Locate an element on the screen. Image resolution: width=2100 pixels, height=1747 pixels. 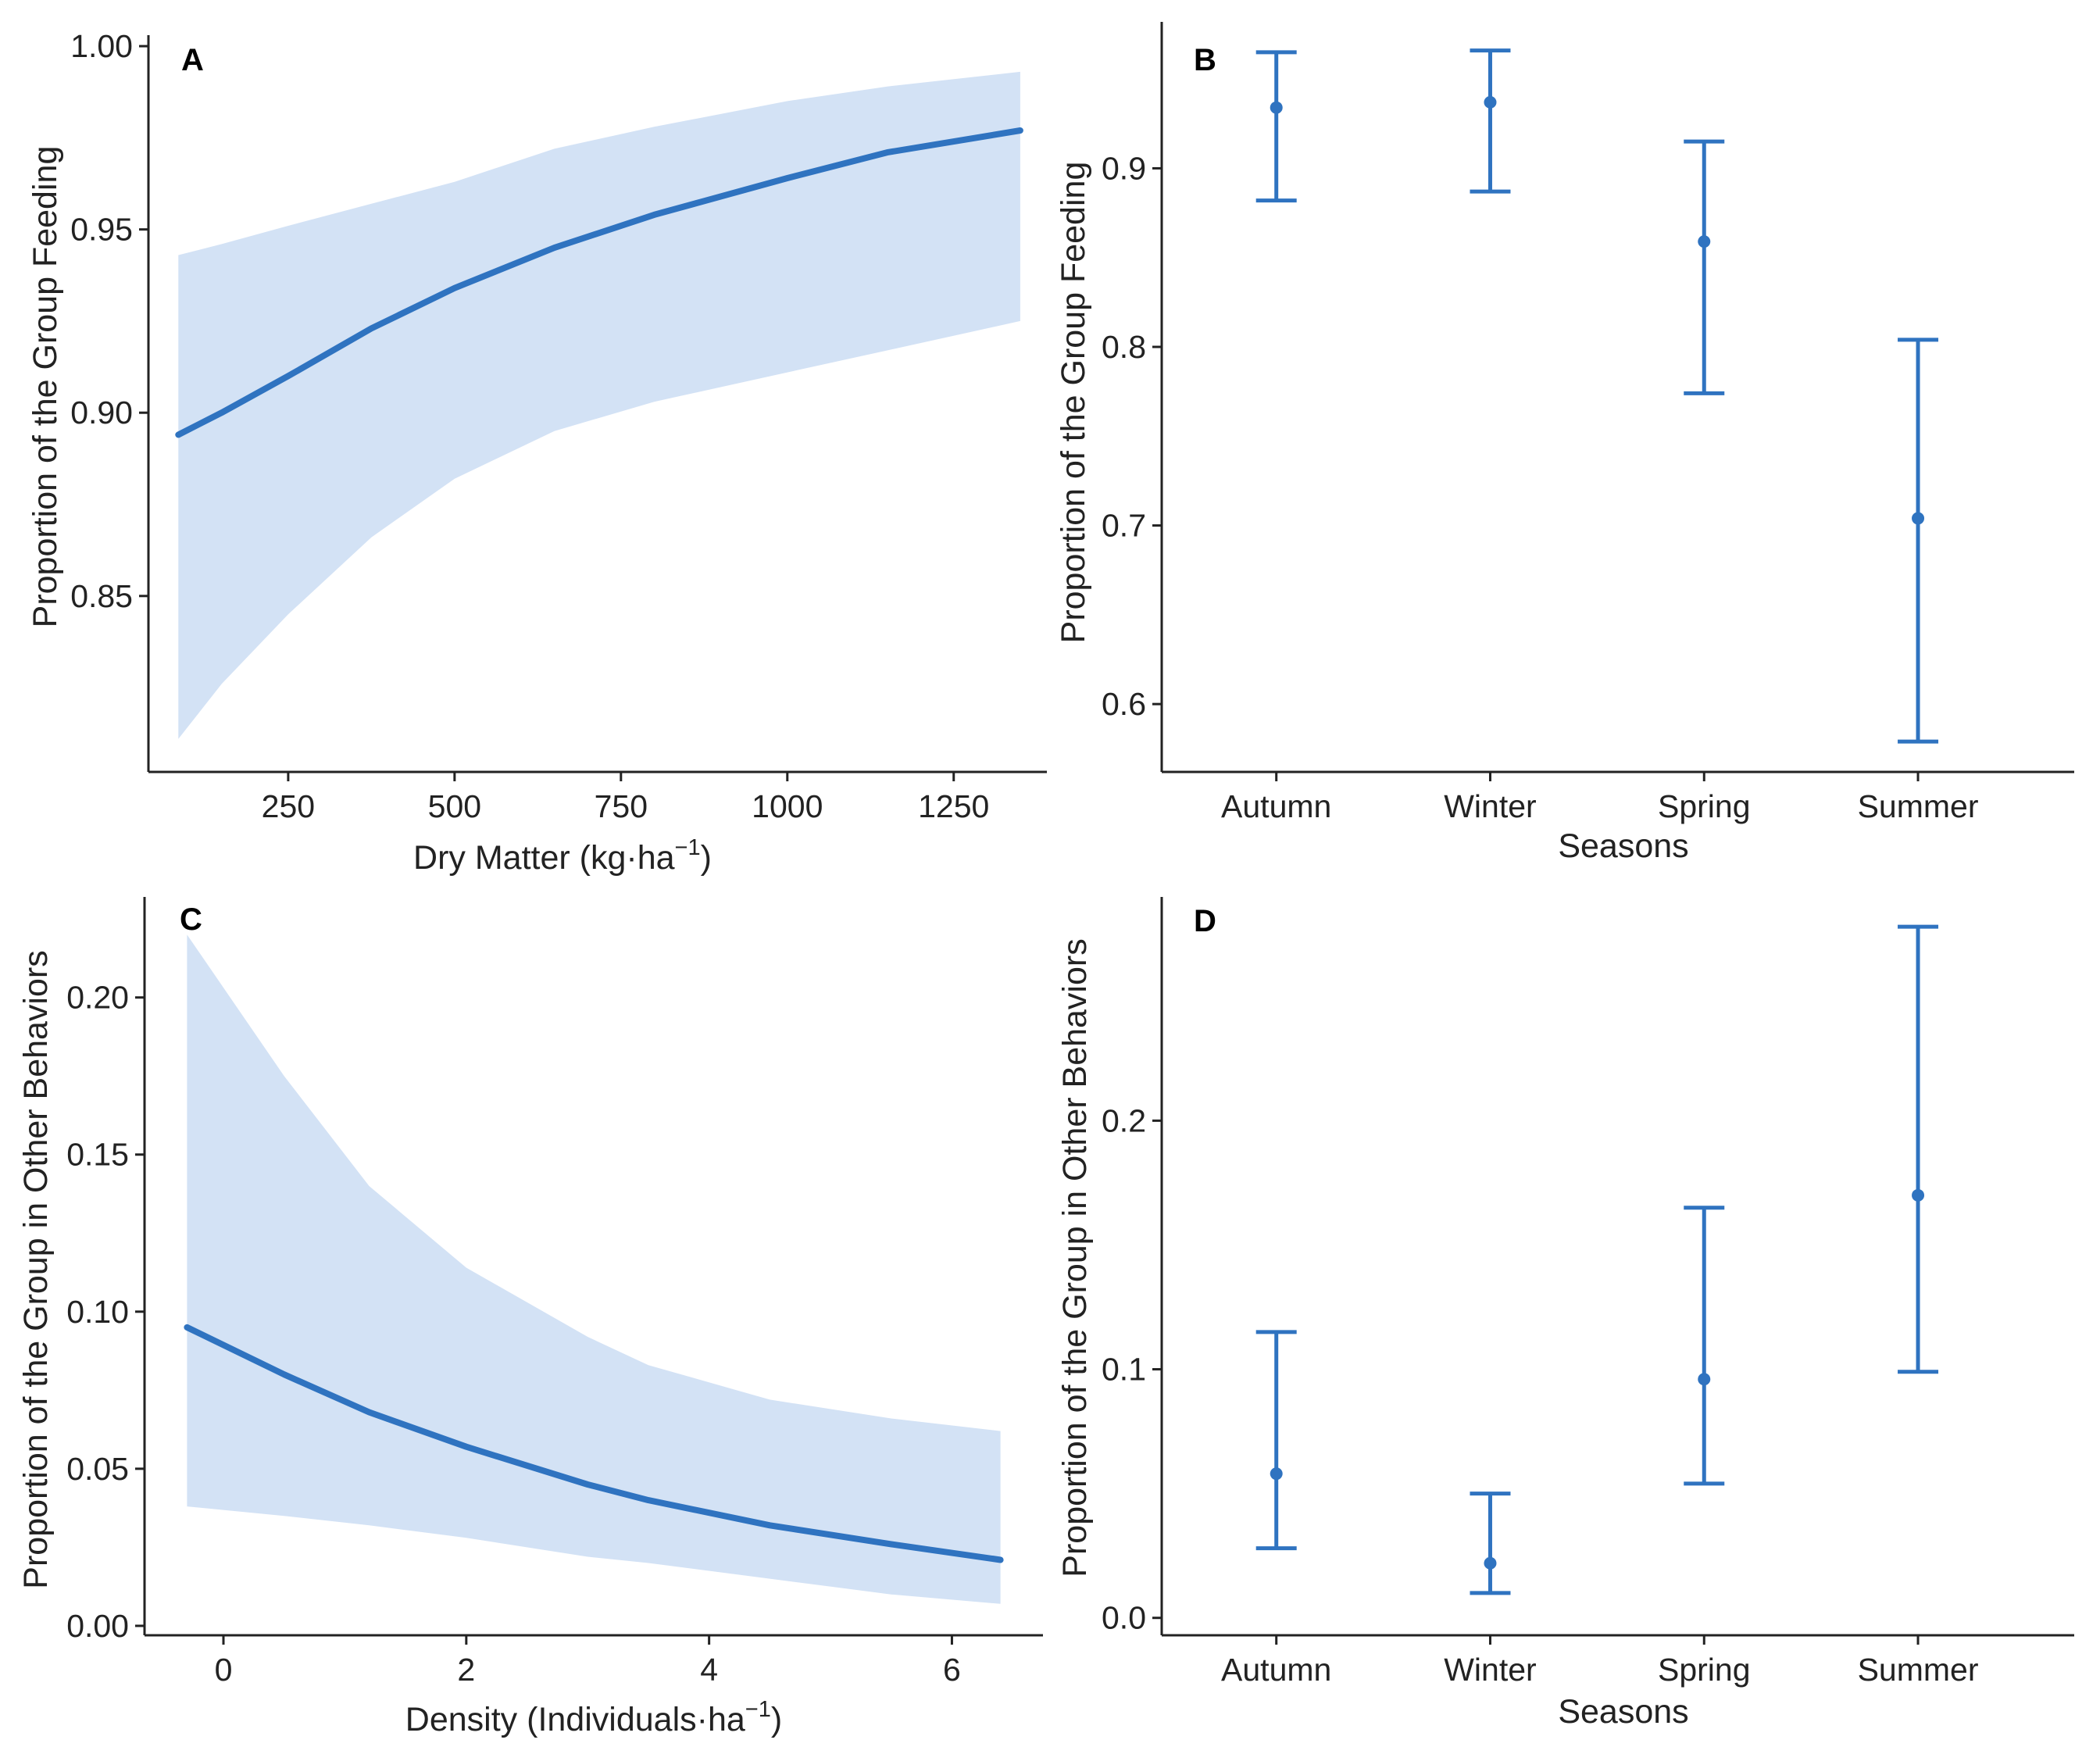
x-axis-title-b: Seasons is located at coordinates (1623, 846).